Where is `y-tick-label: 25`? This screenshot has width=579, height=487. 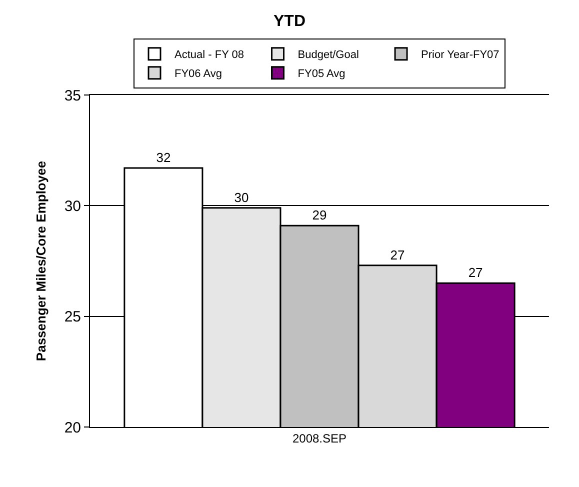 y-tick-label: 25 is located at coordinates (72, 317).